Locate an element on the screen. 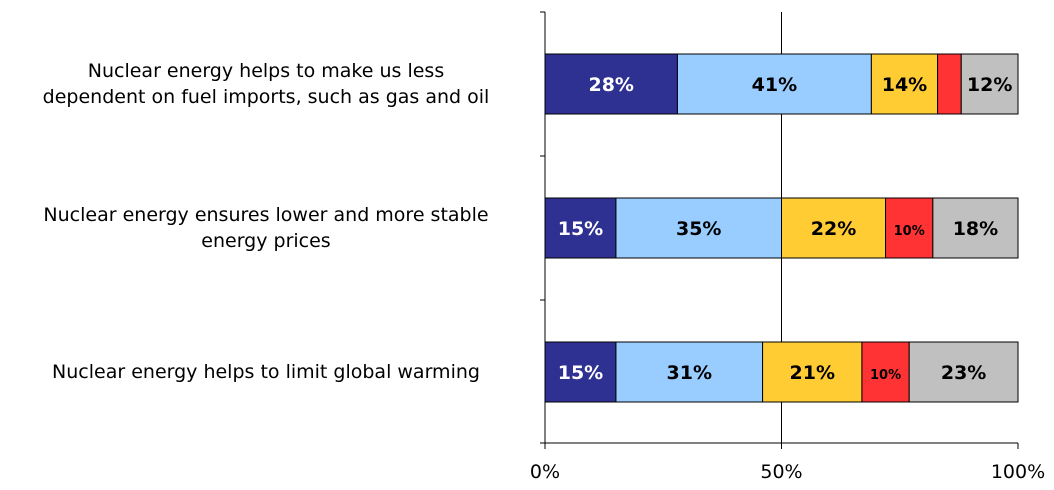  x-tick-label-0: 0% is located at coordinates (545, 472).